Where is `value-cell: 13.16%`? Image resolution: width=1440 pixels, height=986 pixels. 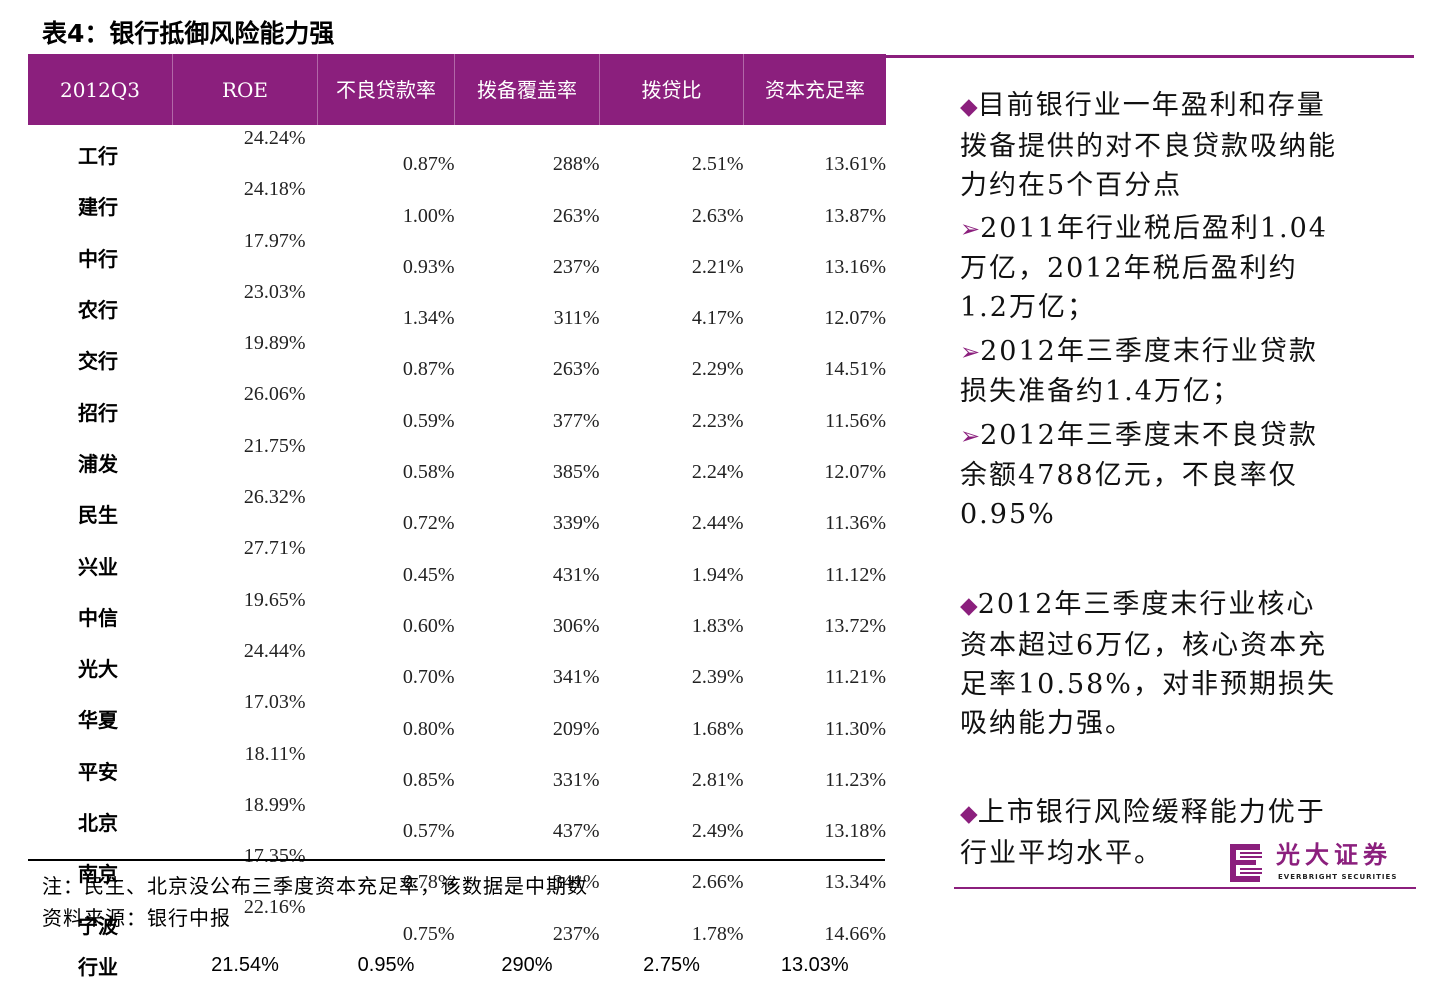 value-cell: 13.16% is located at coordinates (855, 266).